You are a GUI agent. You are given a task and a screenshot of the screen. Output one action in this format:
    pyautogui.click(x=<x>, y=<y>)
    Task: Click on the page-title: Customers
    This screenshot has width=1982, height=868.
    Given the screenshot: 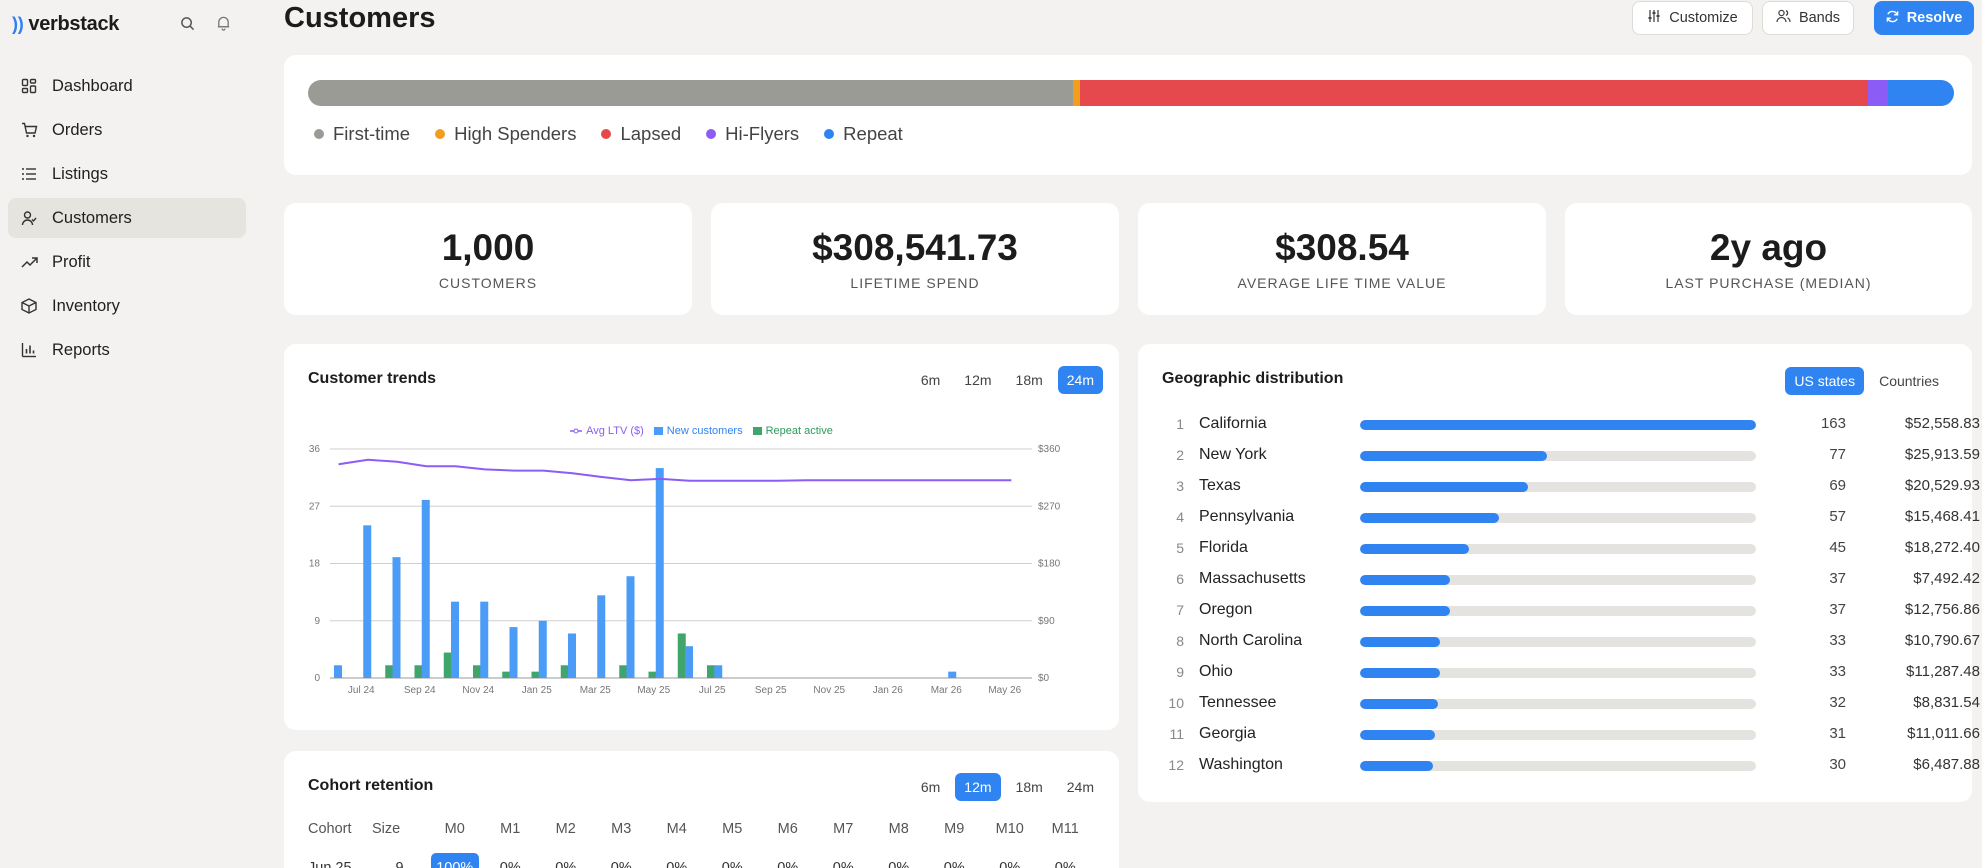 What is the action you would take?
    pyautogui.click(x=360, y=18)
    